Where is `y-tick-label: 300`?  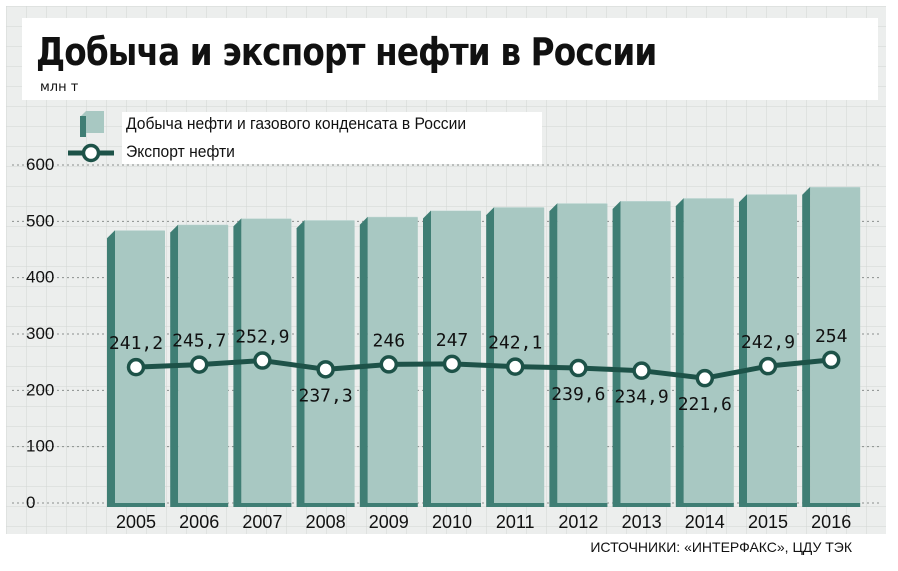 y-tick-label: 300 is located at coordinates (40, 333).